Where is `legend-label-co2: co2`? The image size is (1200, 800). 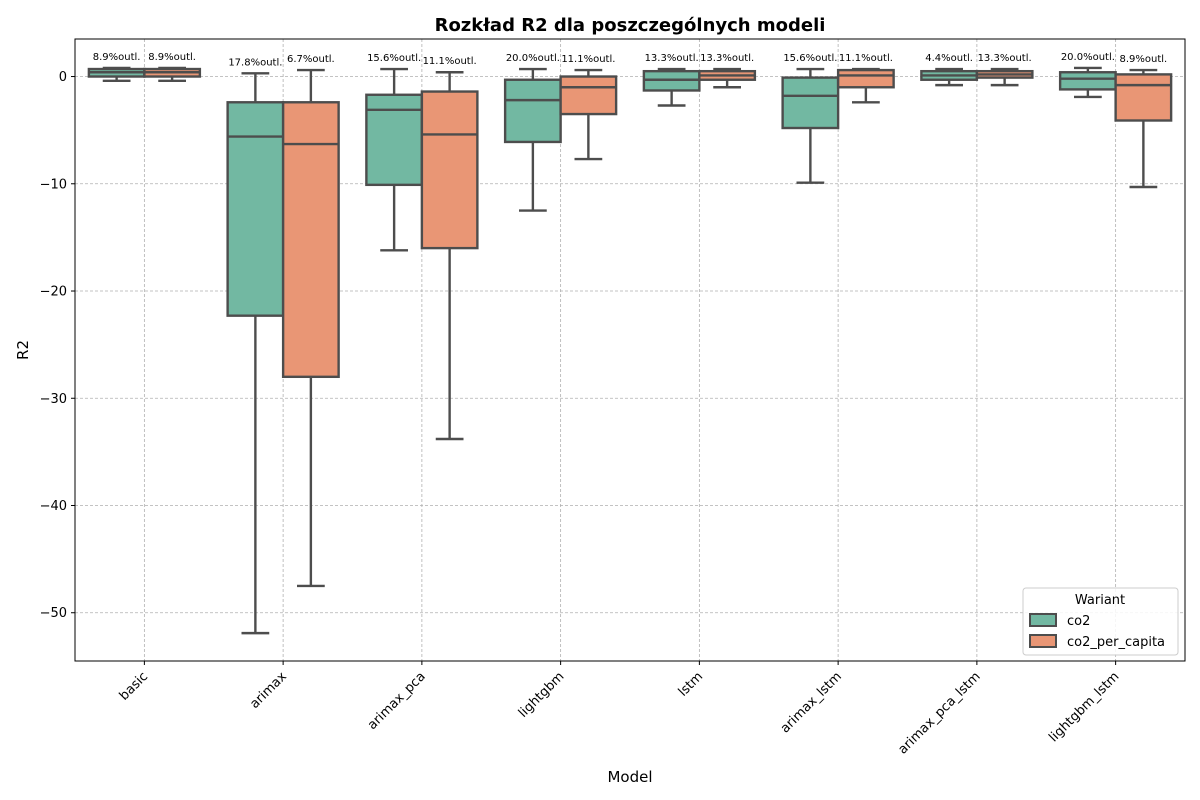 legend-label-co2: co2 is located at coordinates (1078, 621).